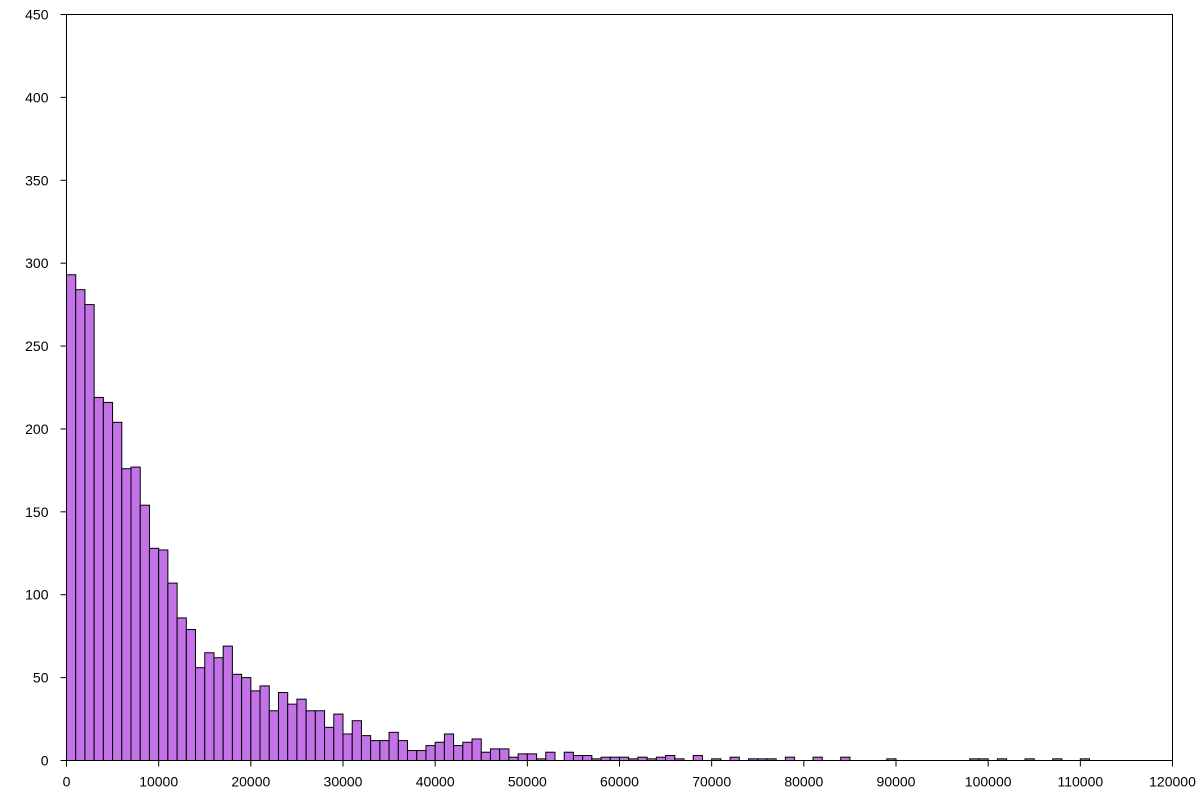  Describe the element at coordinates (37, 346) in the screenshot. I see `y-tick-label: 250` at that location.